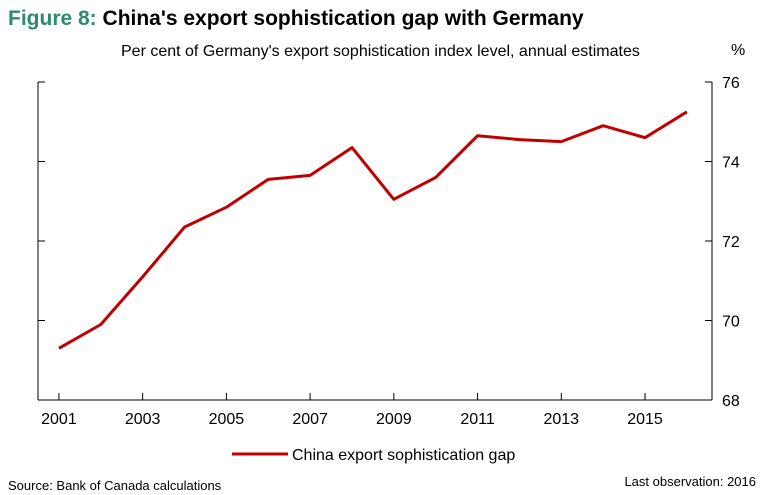 The image size is (766, 495). Describe the element at coordinates (52, 18) in the screenshot. I see `figure-number: Figure 8:` at that location.